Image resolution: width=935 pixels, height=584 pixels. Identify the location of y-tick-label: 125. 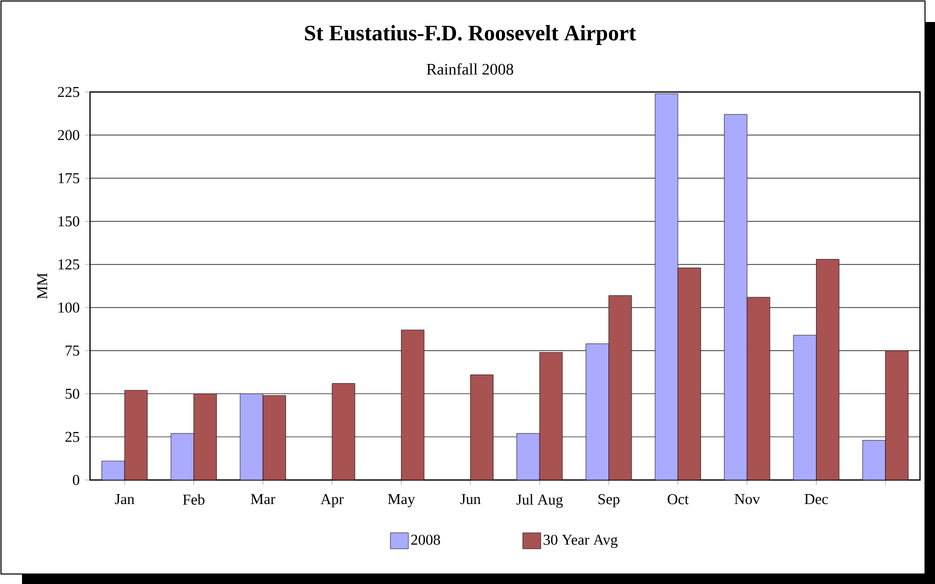
(69, 264).